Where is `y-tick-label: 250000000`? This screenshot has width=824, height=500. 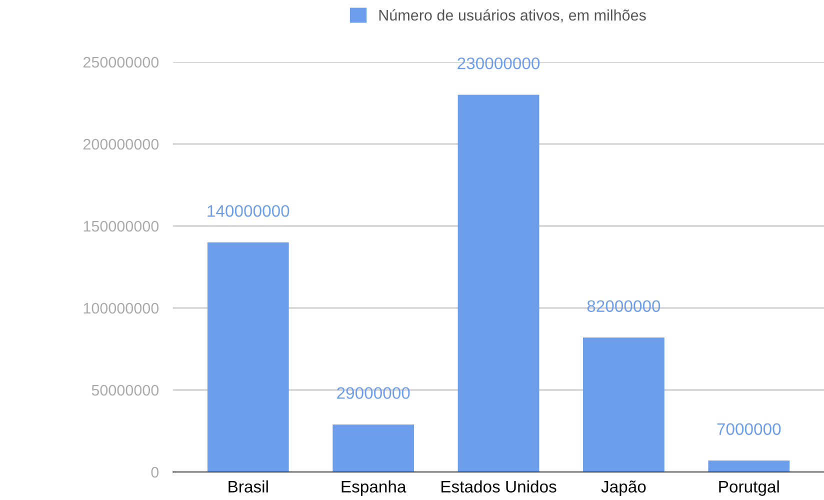
y-tick-label: 250000000 is located at coordinates (121, 62).